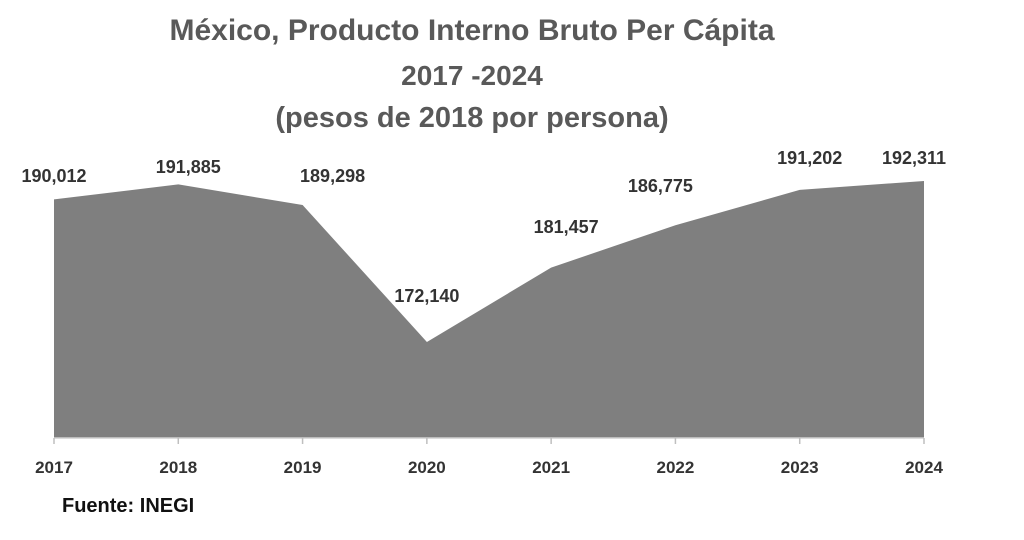 This screenshot has height=540, width=1024. I want to click on x-tick-label: 2021, so click(551, 467).